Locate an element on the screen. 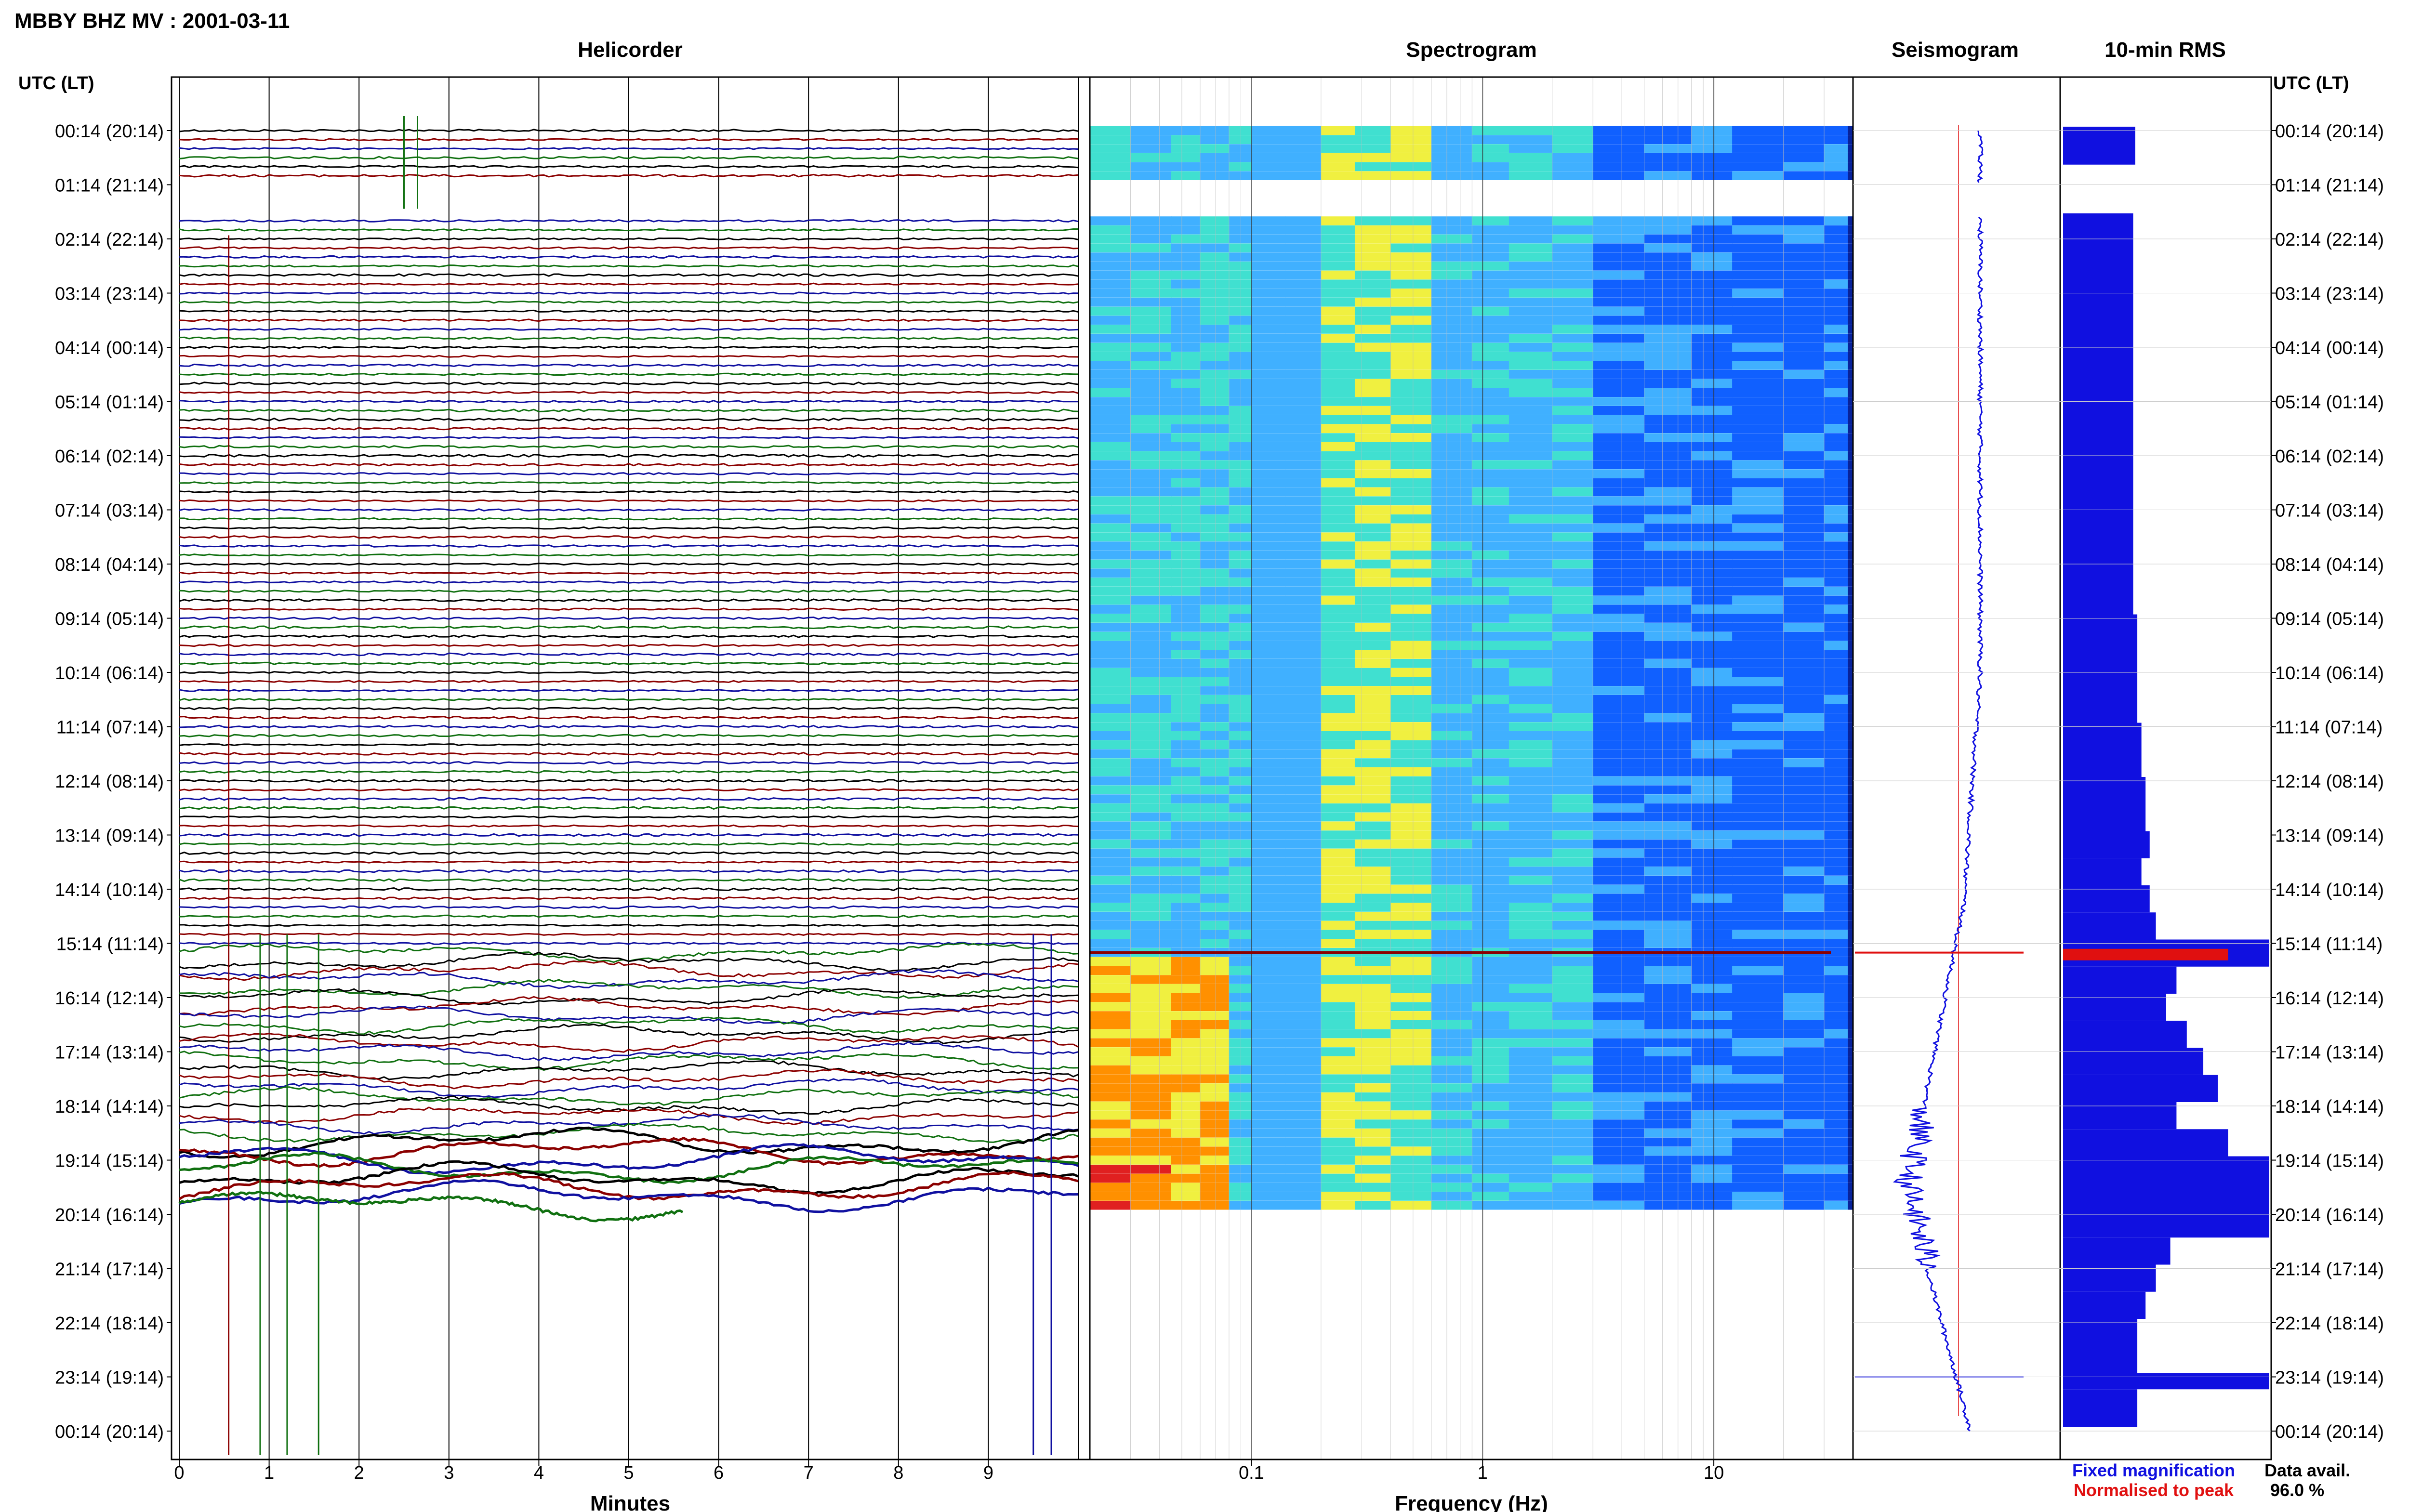 This screenshot has width=2409, height=1512. time-tick-label-left: 00:14 (20:14) is located at coordinates (109, 1432).